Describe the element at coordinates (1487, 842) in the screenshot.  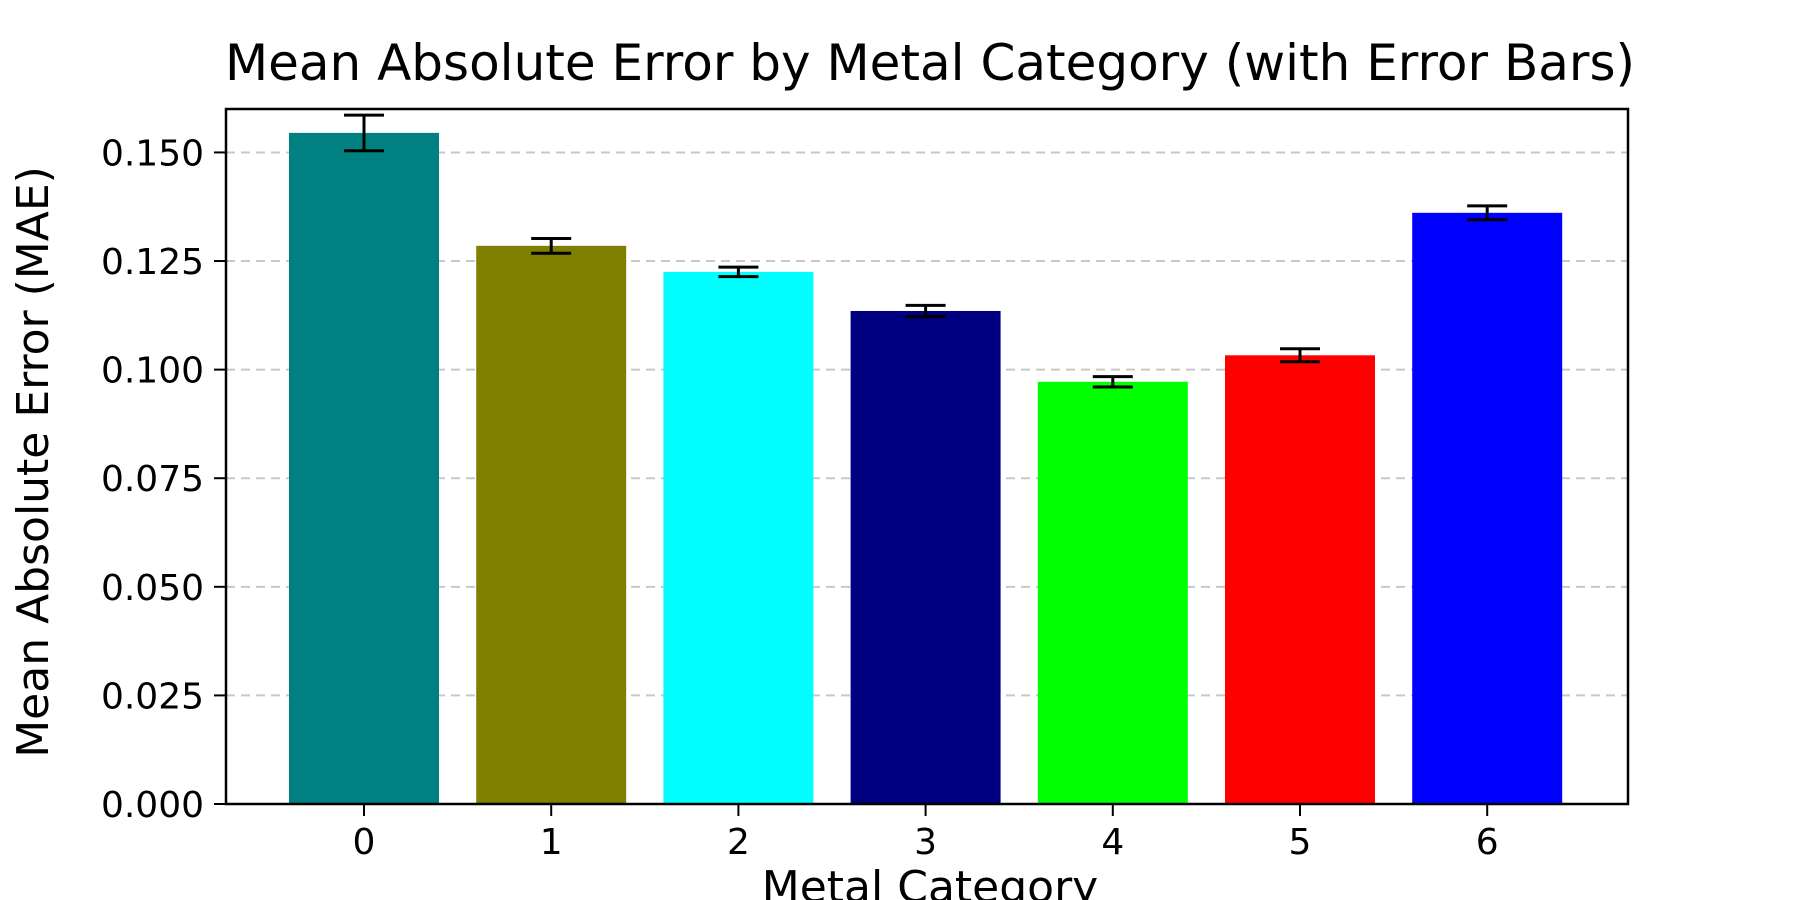
I see `x-tick-label: 6` at that location.